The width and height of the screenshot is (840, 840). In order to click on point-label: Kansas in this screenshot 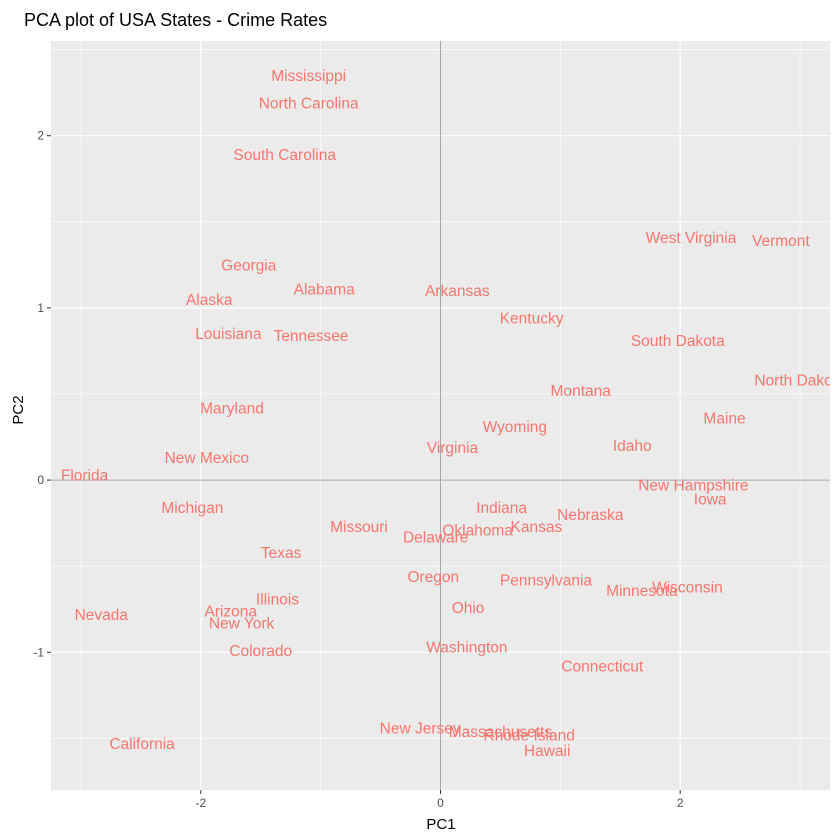, I will do `click(537, 527)`.